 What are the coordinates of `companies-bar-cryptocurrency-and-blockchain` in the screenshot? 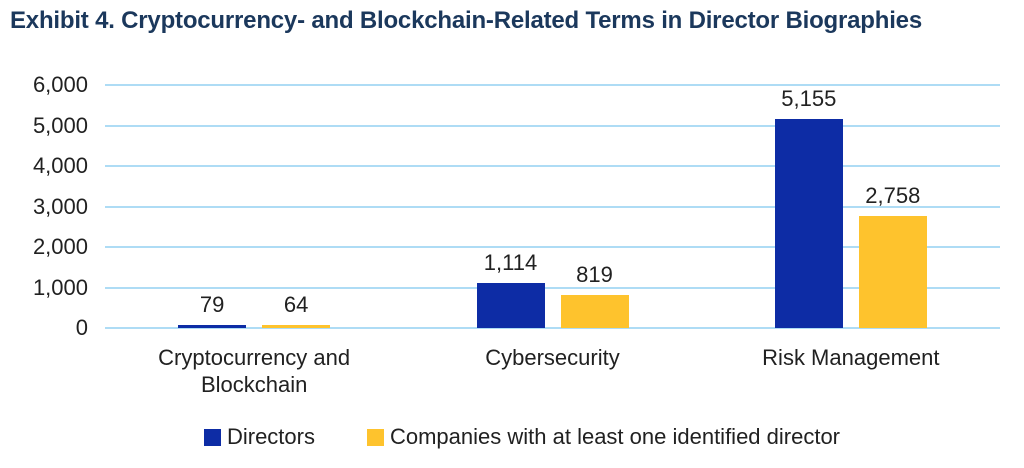 It's located at (296, 326).